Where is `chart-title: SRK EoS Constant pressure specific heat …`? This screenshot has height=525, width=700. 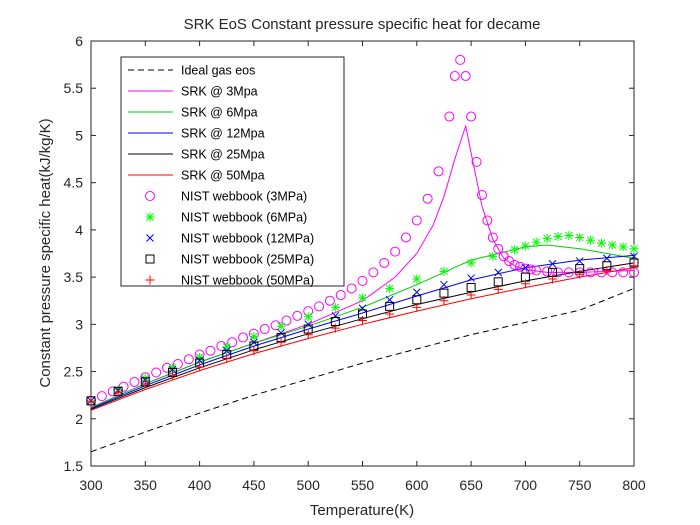 chart-title: SRK EoS Constant pressure specific heat … is located at coordinates (362, 24).